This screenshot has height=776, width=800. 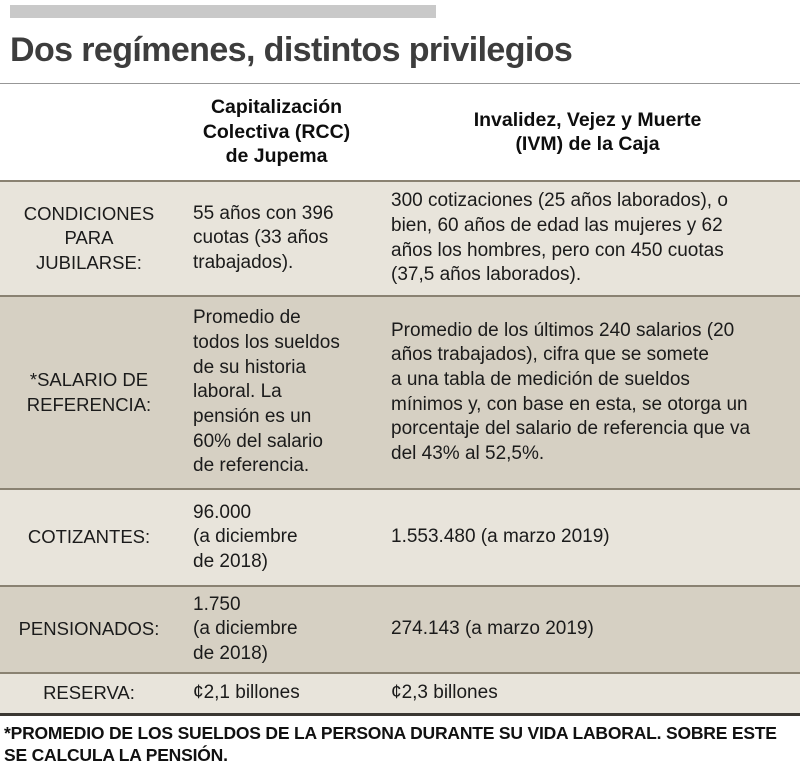 I want to click on table-row-reserva: RESERVA: ¢2,1 billones ¢2,3 billones, so click(x=400, y=693).